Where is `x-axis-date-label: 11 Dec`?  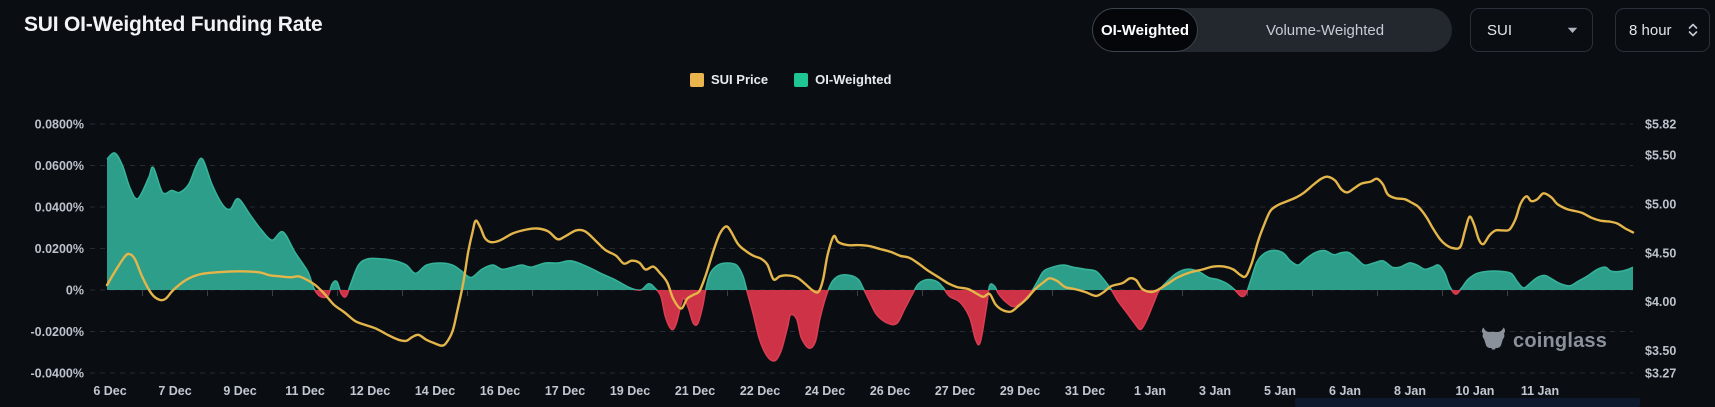 x-axis-date-label: 11 Dec is located at coordinates (305, 391).